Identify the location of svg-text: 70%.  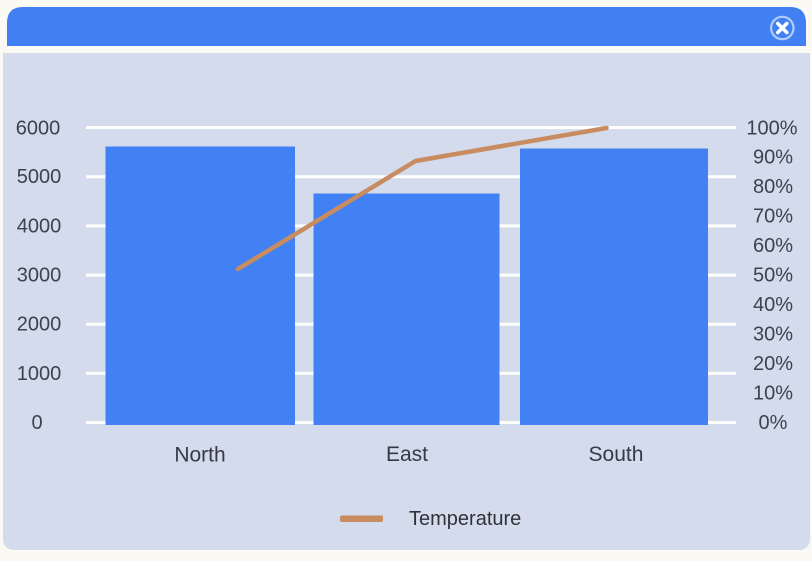
(773, 217).